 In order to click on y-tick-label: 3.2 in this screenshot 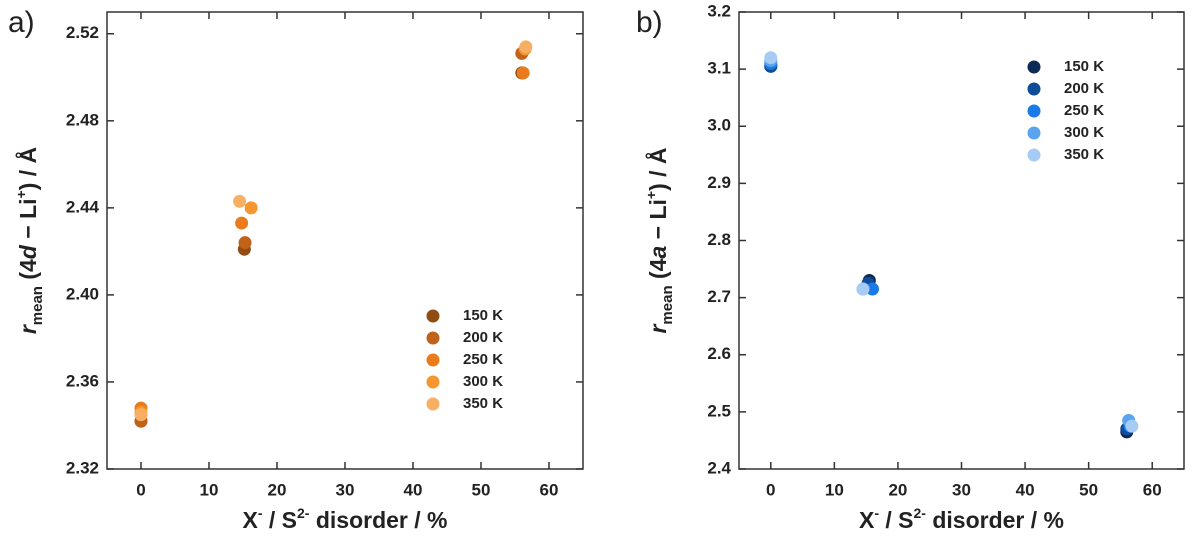, I will do `click(719, 10)`.